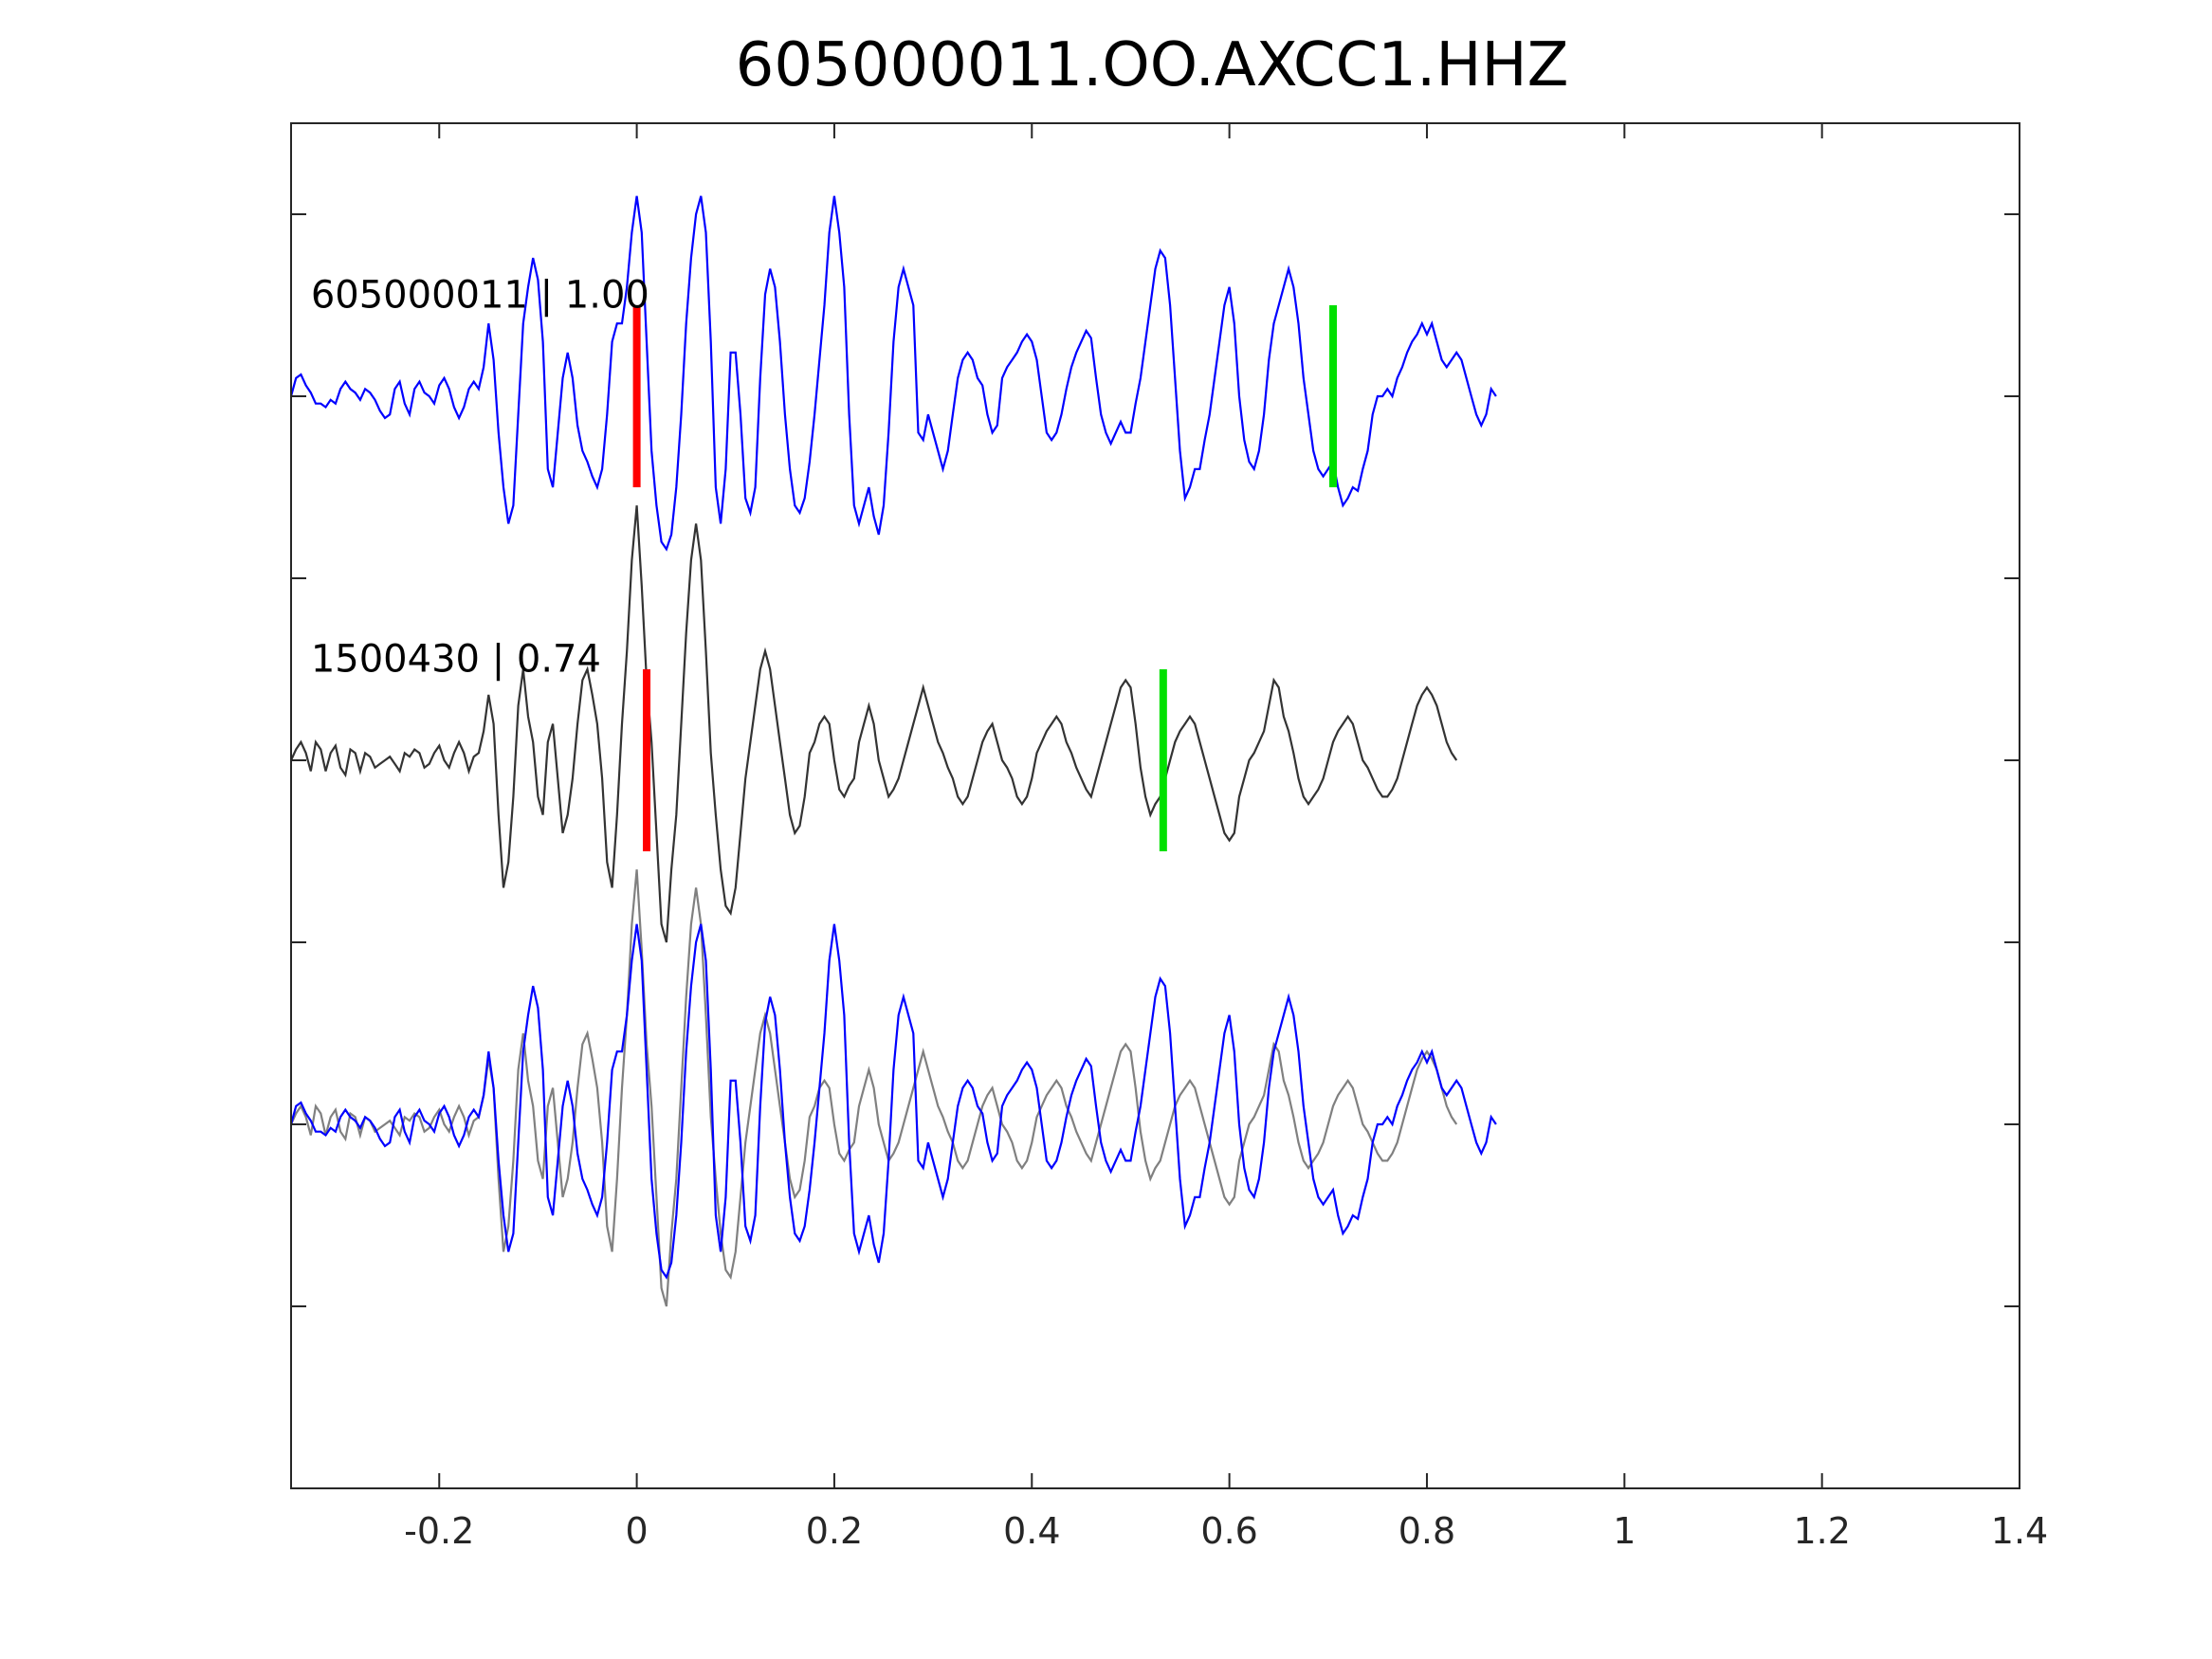 The height and width of the screenshot is (1659, 2212). What do you see at coordinates (480, 295) in the screenshot?
I see `trace-label-0: 605000011 | 1.00` at bounding box center [480, 295].